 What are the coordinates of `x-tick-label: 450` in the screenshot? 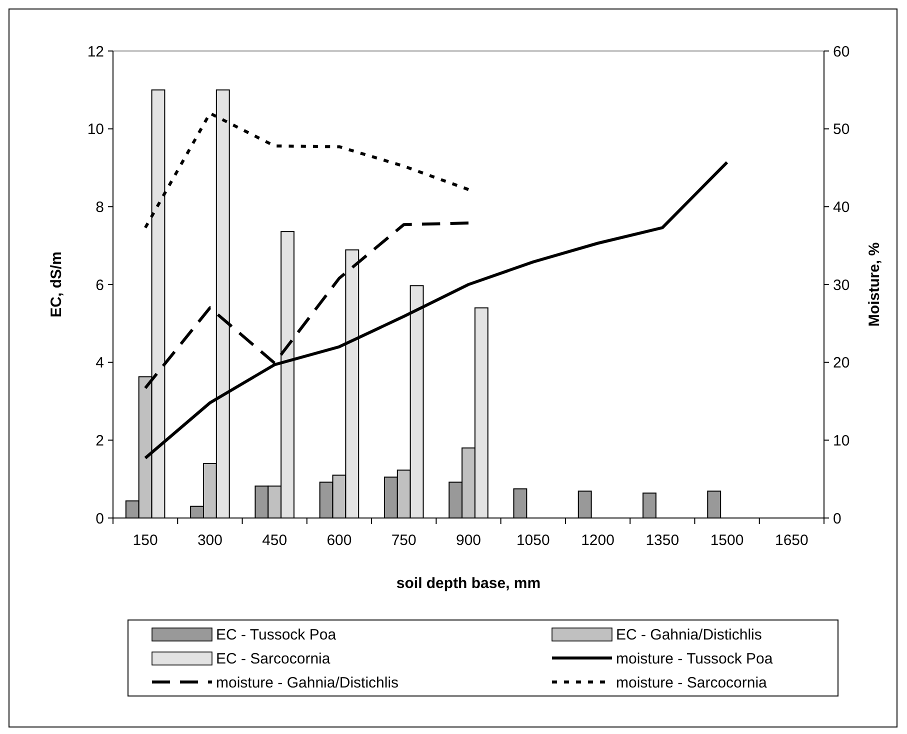 It's located at (275, 540).